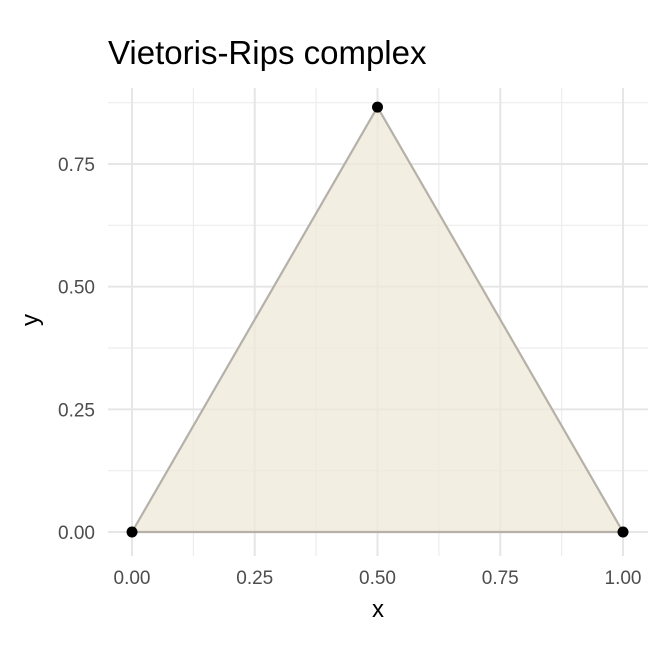 The width and height of the screenshot is (662, 662). Describe the element at coordinates (132, 578) in the screenshot. I see `x-tick-label: 0.00` at that location.